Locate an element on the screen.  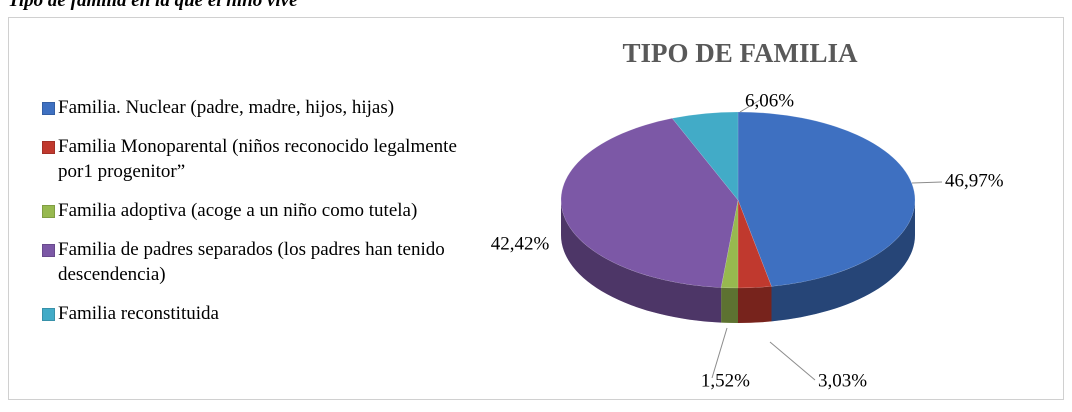
data-label: 3,03% is located at coordinates (842, 380).